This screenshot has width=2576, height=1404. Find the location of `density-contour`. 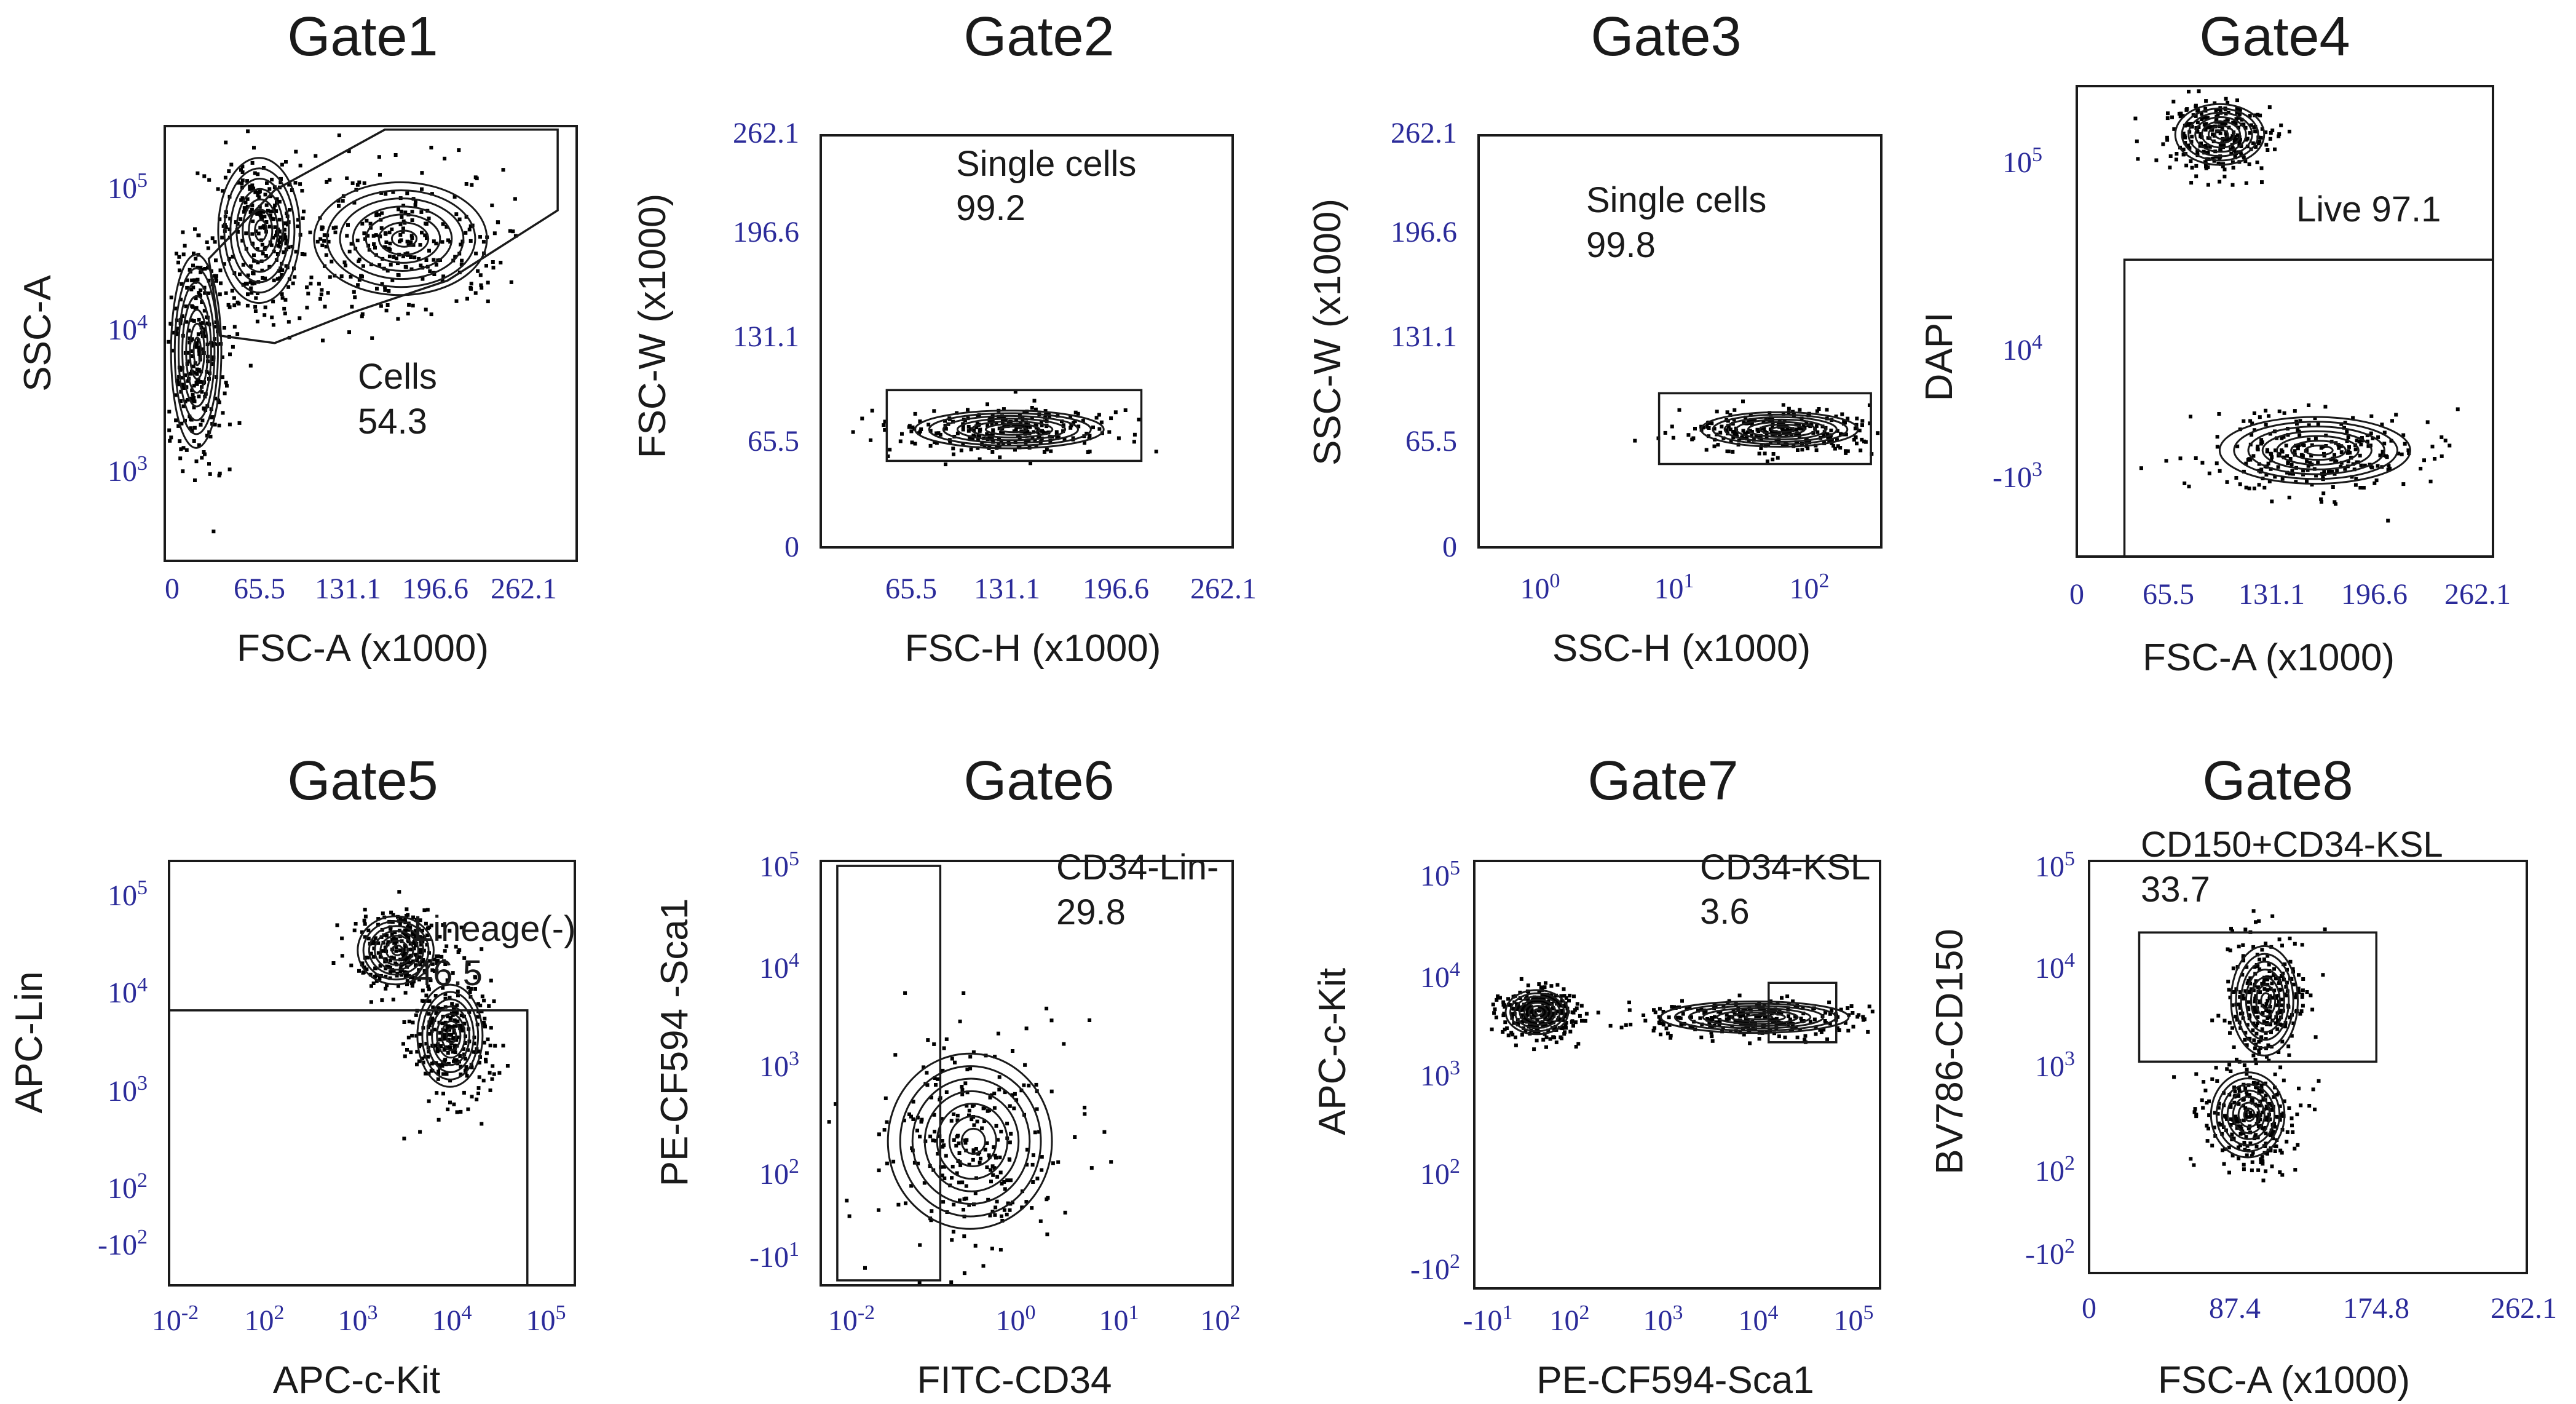

density-contour is located at coordinates (259, 230).